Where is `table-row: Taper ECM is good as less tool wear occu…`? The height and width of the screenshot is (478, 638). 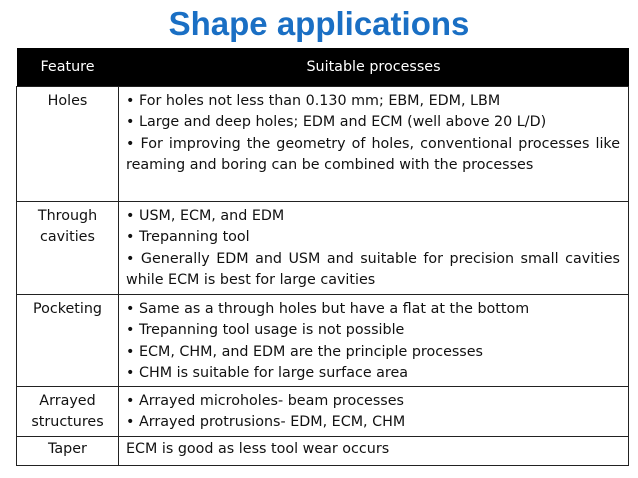 table-row: Taper ECM is good as less tool wear occu… is located at coordinates (322, 451).